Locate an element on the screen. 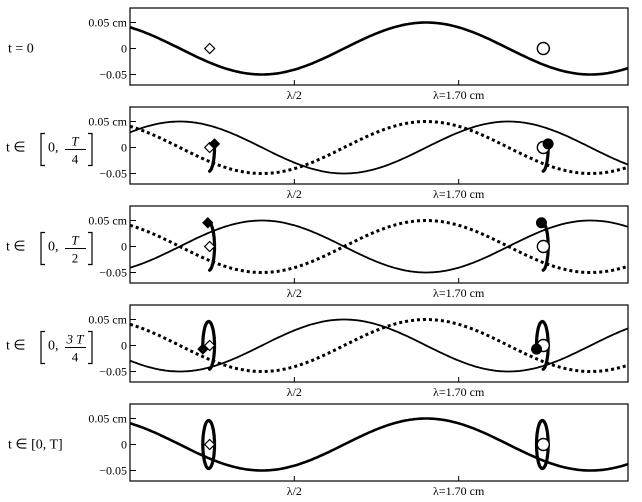 This screenshot has height=502, width=642. time-label: t = 0 is located at coordinates (21, 49).